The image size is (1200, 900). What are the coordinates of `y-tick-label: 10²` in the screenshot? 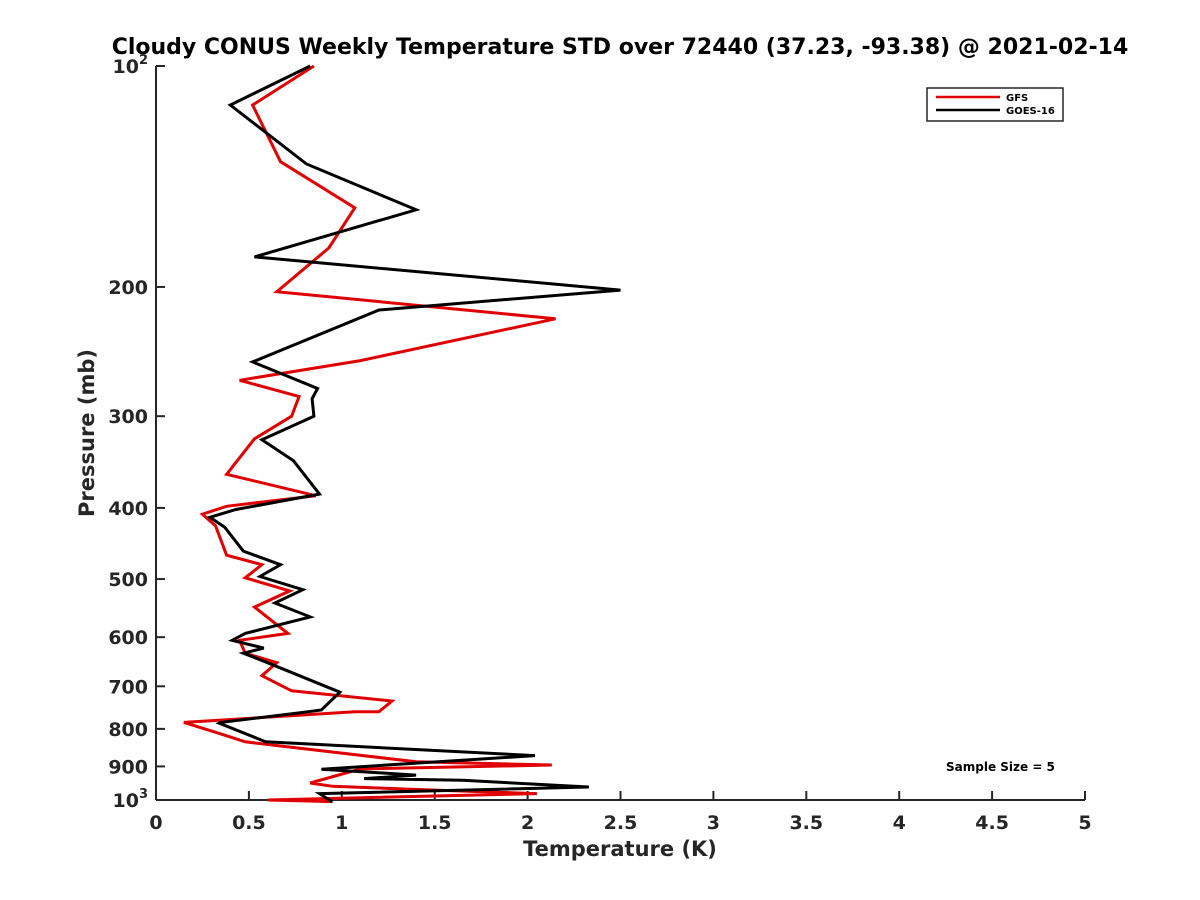 It's located at (131, 65).